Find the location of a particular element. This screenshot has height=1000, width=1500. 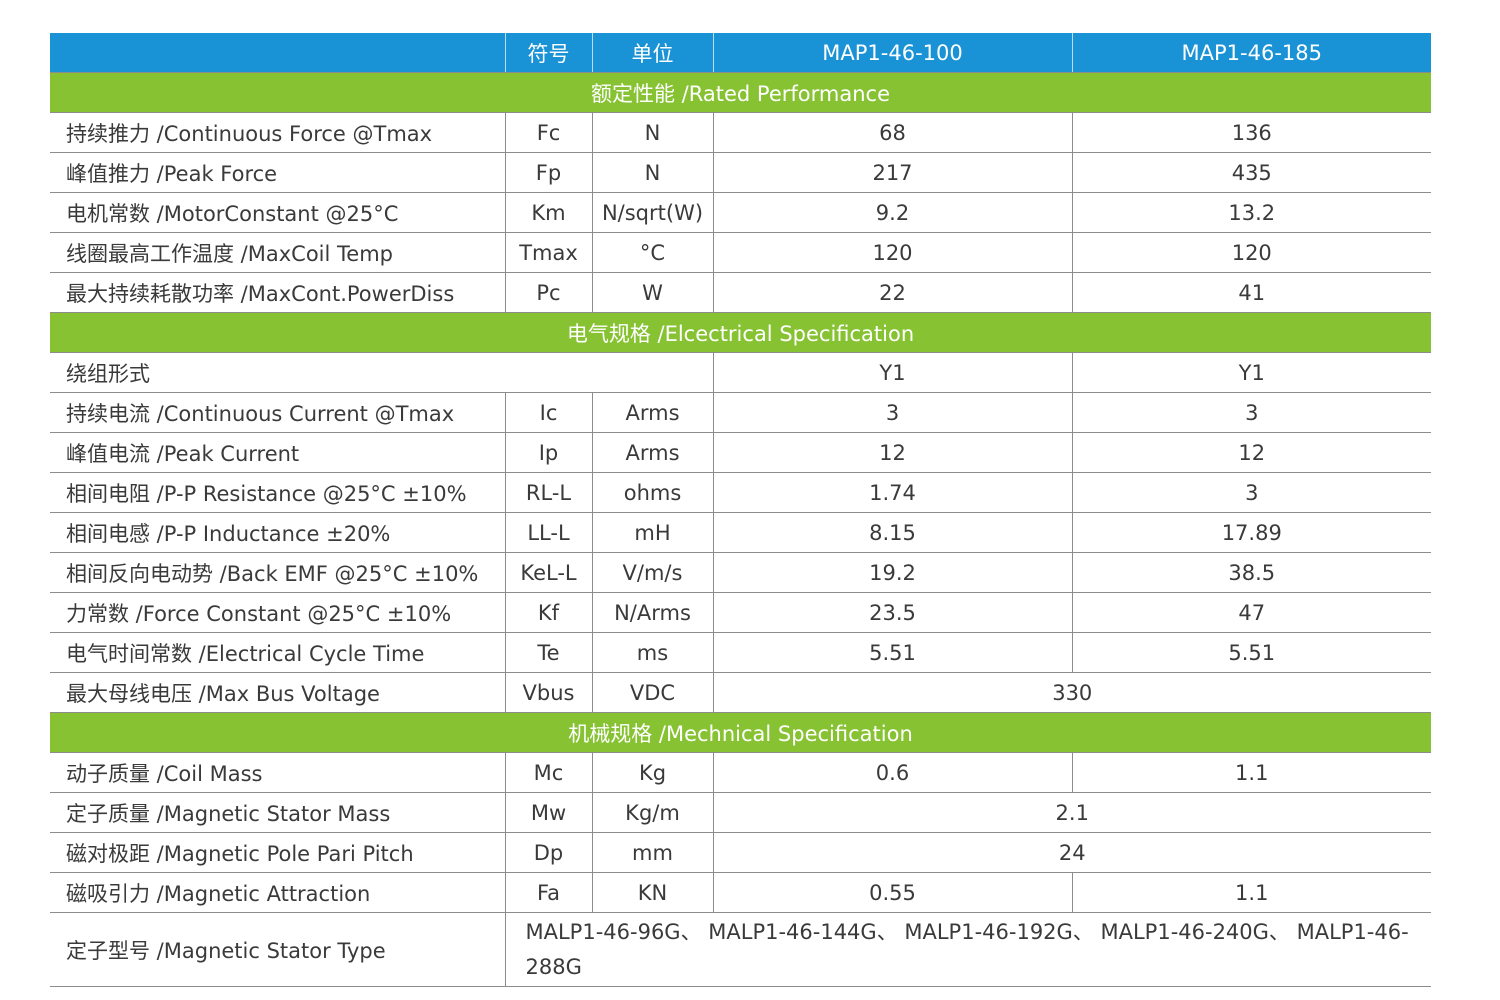

value-model-2: 13.2 is located at coordinates (1251, 212).